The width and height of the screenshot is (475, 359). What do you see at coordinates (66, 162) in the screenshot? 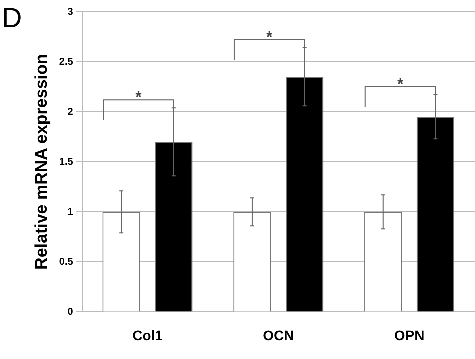
I see `y-tick-label: 1.5` at bounding box center [66, 162].